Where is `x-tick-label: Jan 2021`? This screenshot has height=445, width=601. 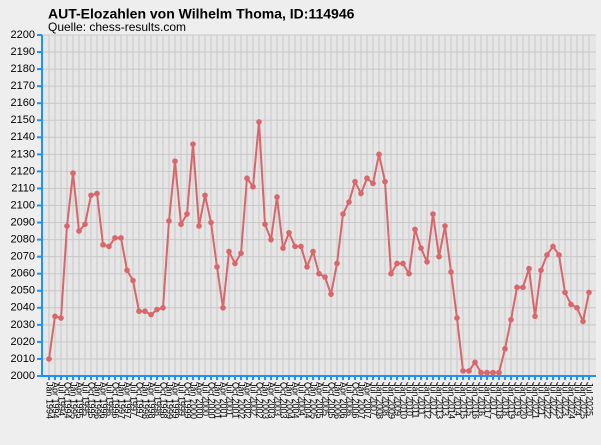 x-tick-label: Jan 2021 is located at coordinates (536, 400).